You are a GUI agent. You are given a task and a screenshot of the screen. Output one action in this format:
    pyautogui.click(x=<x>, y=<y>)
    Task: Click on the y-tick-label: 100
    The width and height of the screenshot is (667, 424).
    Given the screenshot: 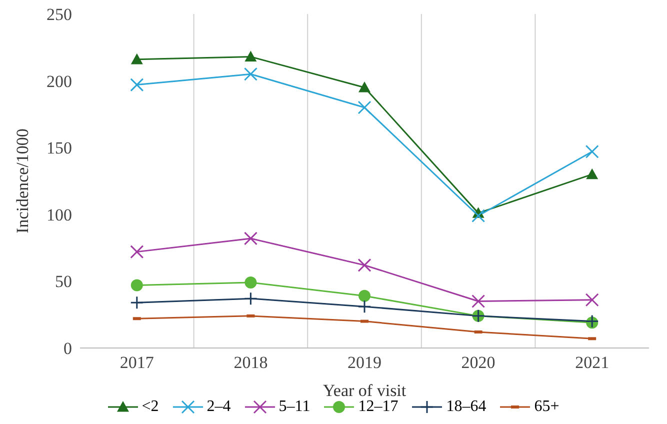 What is the action you would take?
    pyautogui.click(x=59, y=214)
    